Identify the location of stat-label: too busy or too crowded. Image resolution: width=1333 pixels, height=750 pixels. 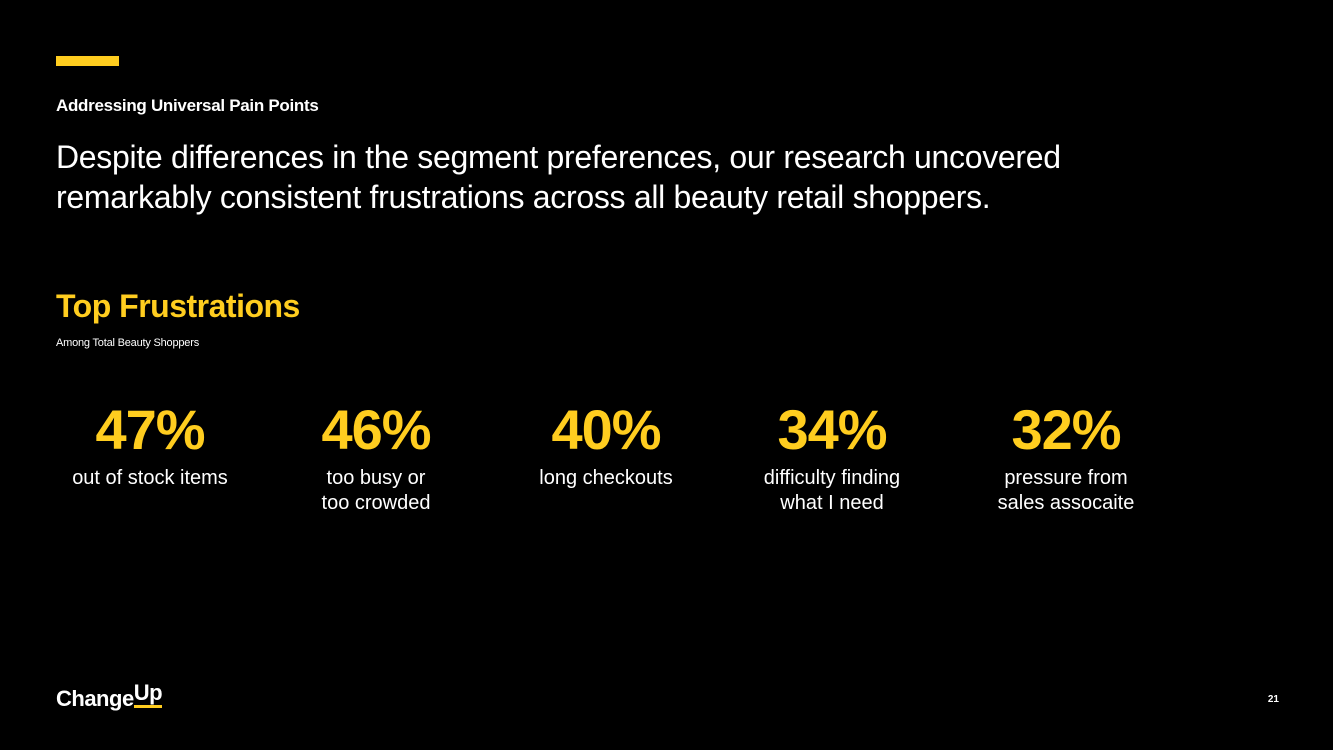
(376, 491).